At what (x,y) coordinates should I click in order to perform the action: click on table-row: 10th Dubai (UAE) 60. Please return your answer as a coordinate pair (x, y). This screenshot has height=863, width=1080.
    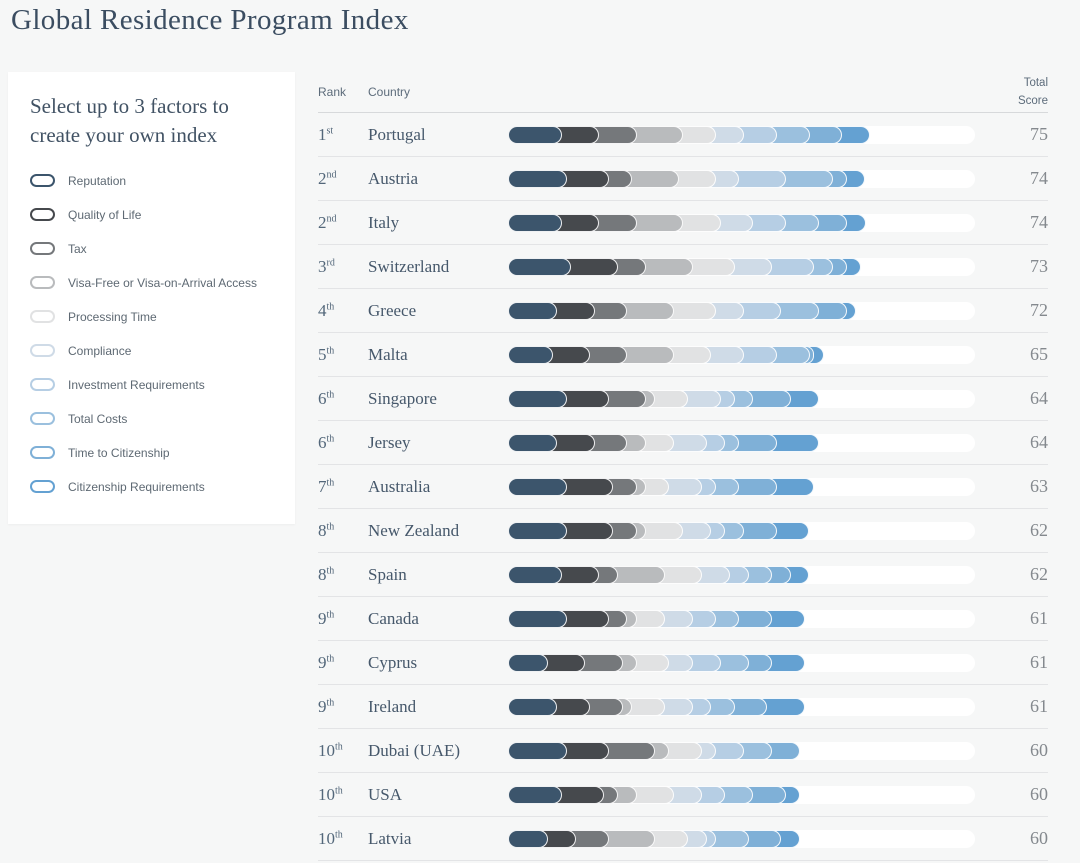
    Looking at the image, I should click on (683, 751).